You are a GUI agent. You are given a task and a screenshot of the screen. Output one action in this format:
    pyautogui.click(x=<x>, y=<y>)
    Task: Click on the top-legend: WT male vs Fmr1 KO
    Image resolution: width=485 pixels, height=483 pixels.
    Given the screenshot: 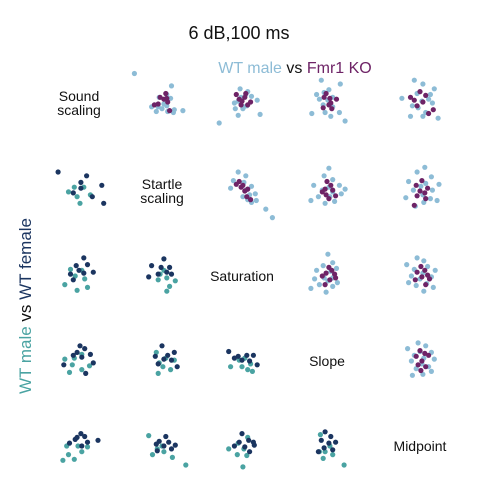 What is the action you would take?
    pyautogui.click(x=295, y=68)
    